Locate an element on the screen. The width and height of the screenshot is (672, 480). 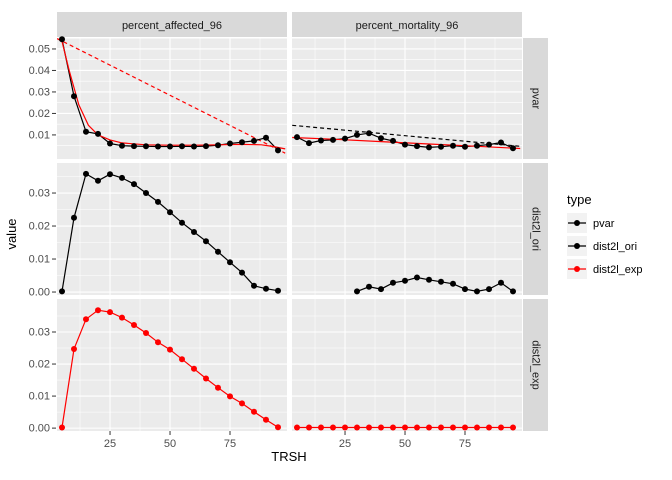
facet-strip-right: dist2l_exp is located at coordinates (535, 365).